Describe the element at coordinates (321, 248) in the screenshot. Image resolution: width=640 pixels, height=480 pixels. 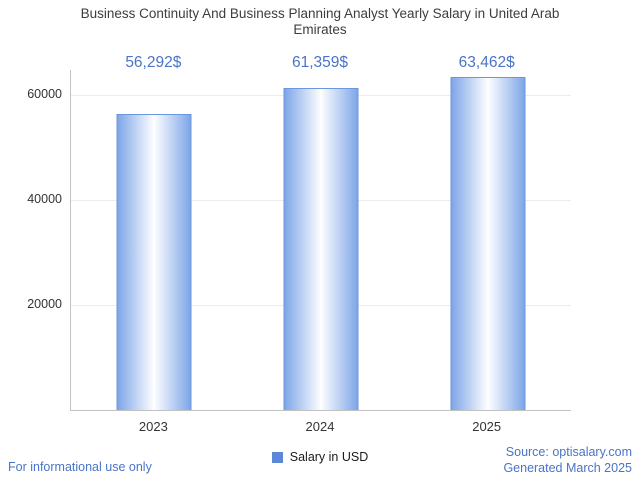
I see `bar-2024` at that location.